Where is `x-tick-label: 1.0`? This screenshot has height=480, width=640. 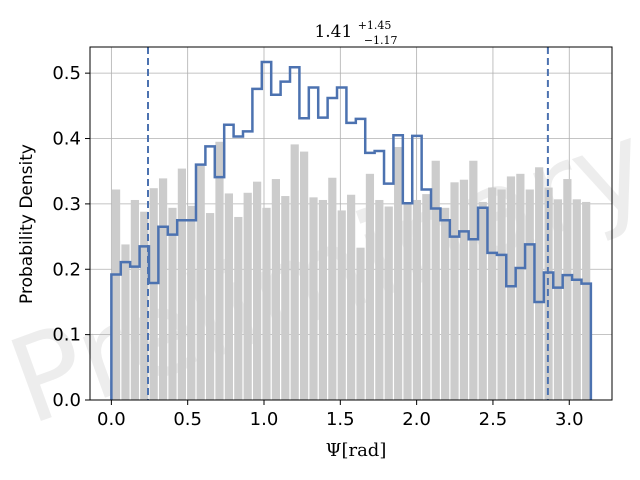
x-tick-label: 1.0 is located at coordinates (264, 419).